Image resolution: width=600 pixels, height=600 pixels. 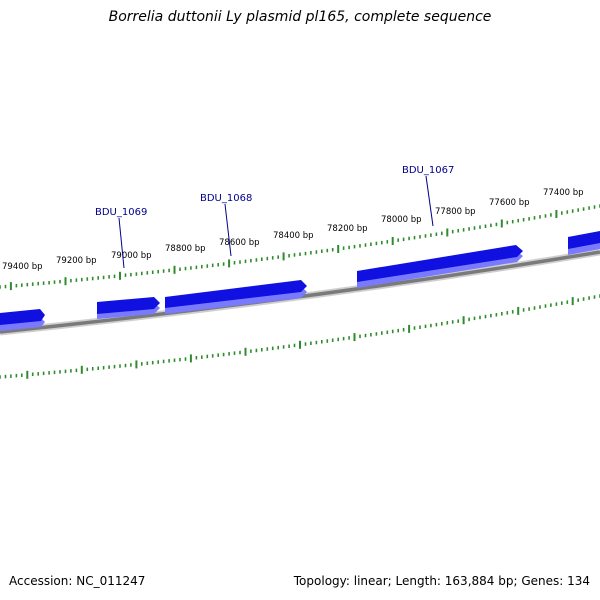 I want to click on tick-label-79400: 79400 bp, so click(x=22, y=267).